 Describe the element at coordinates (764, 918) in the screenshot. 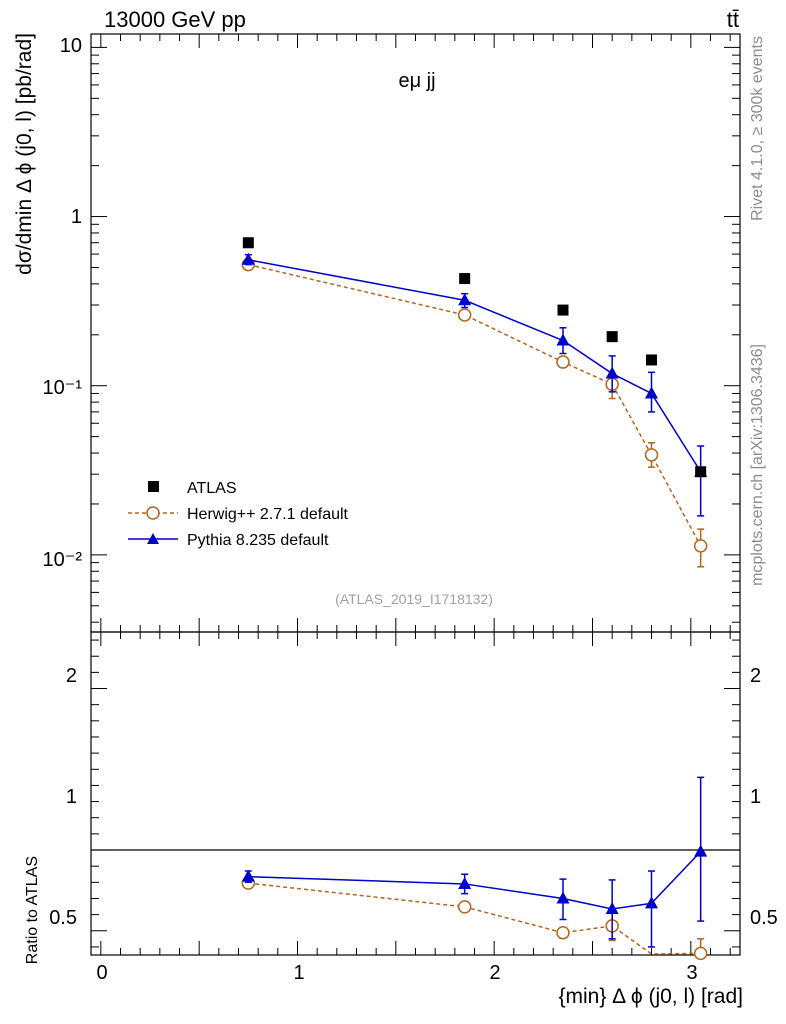

I see `ratio-ytick-label-0.5-right: 0.5` at that location.